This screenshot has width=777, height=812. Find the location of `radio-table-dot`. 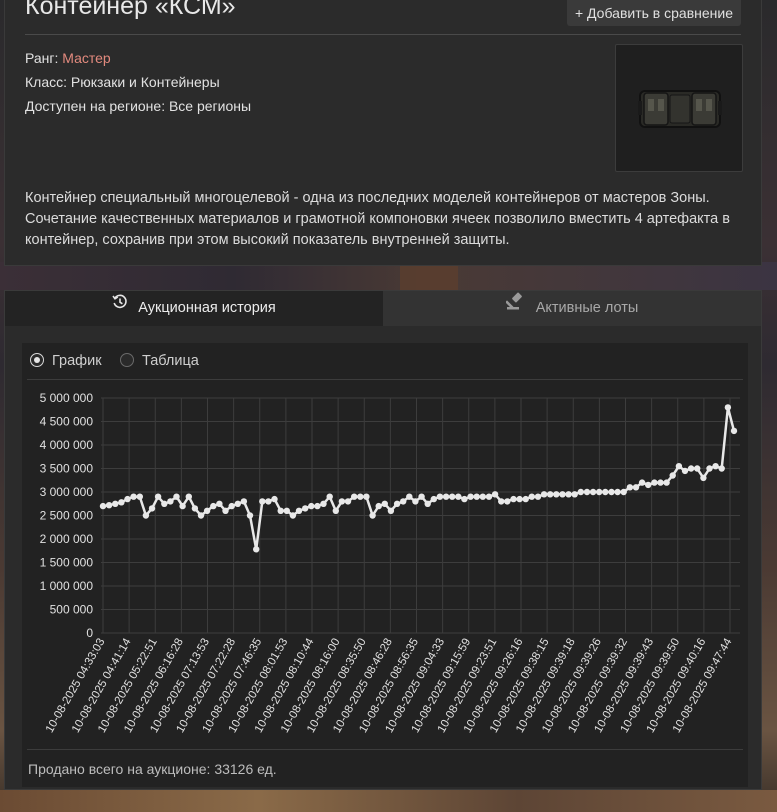

radio-table-dot is located at coordinates (127, 359).